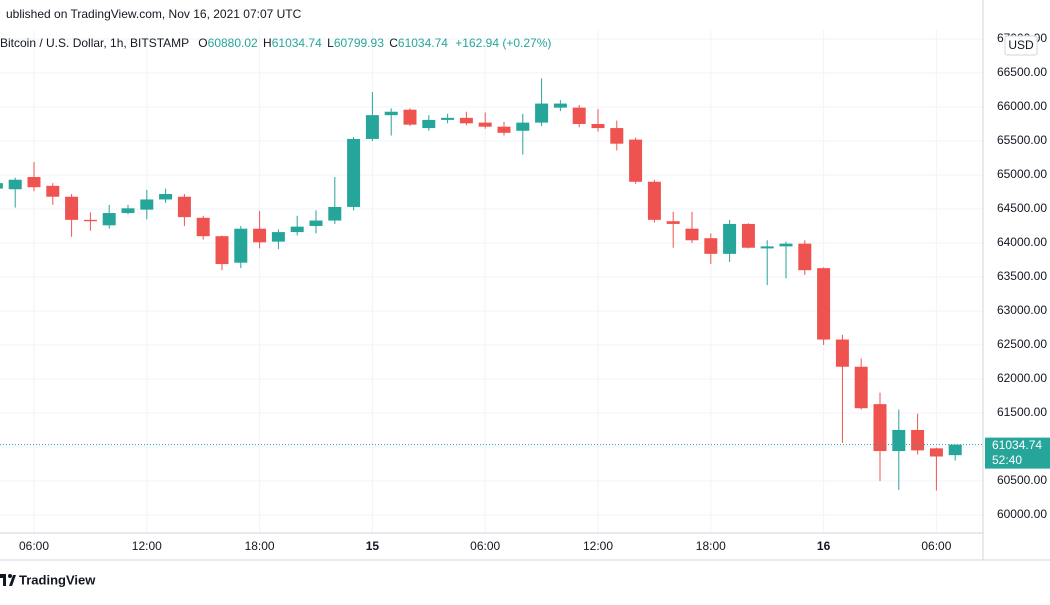  I want to click on high-value: 61034.74, so click(297, 43).